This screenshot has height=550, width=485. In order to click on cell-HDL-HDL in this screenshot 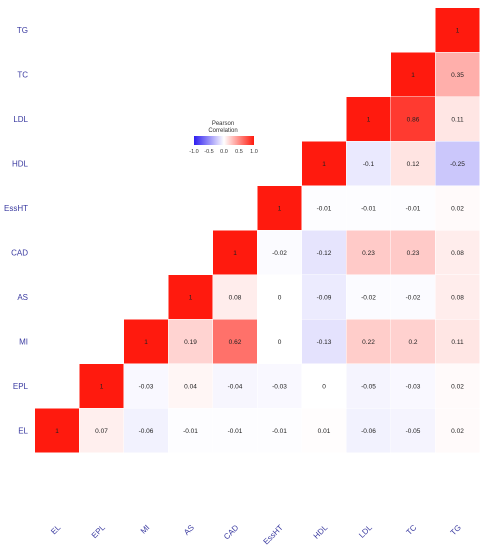, I will do `click(324, 163)`.